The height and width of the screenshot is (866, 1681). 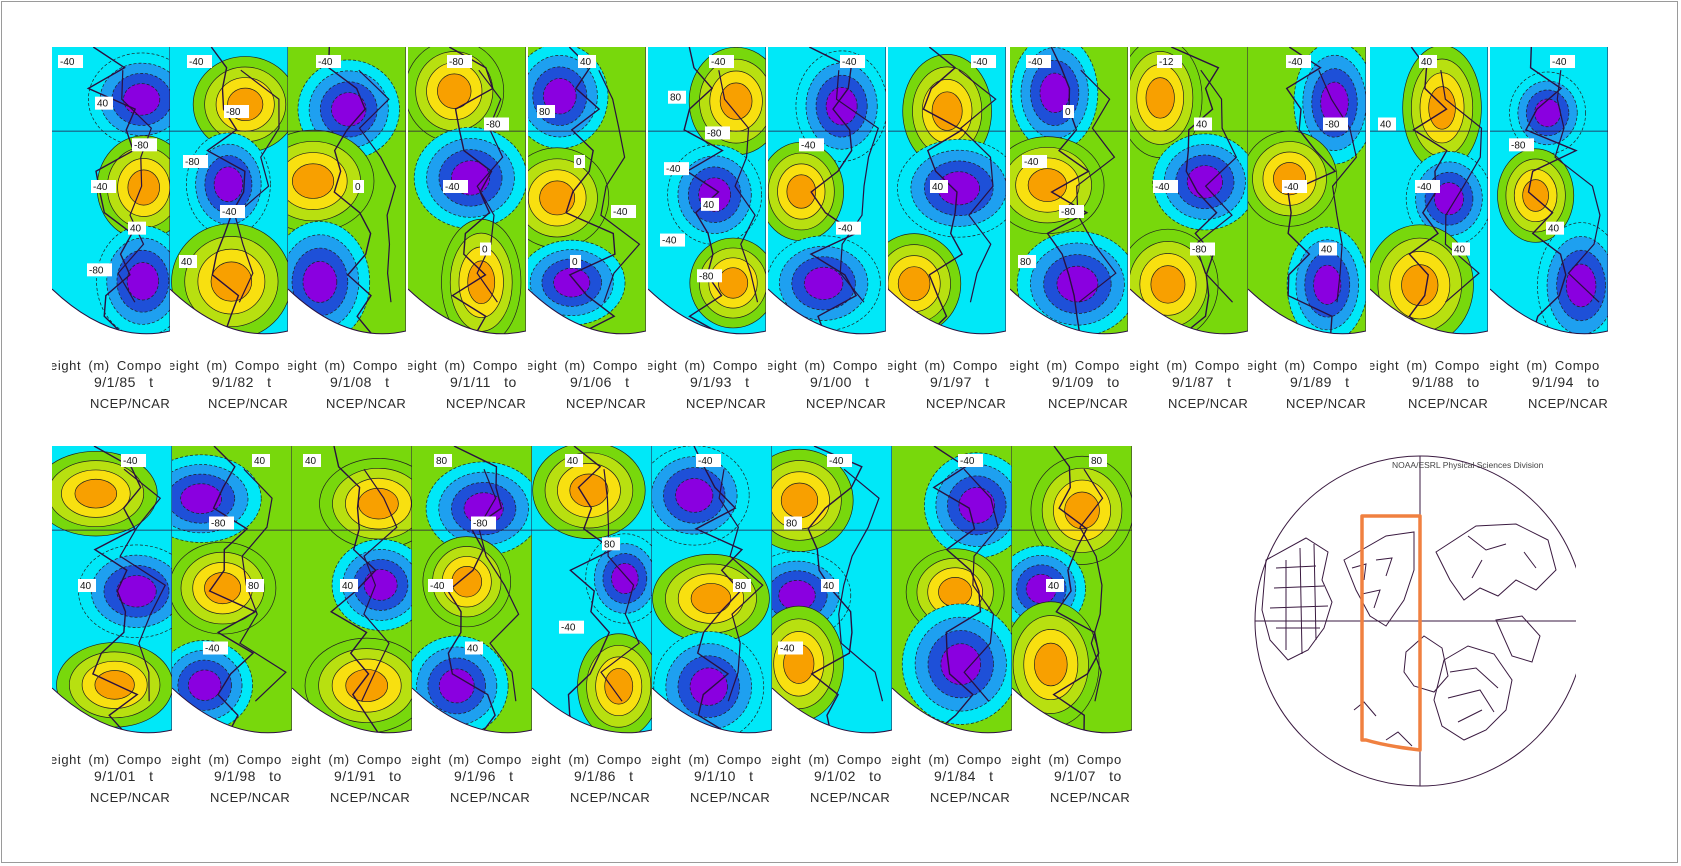 What do you see at coordinates (112, 783) in the screenshot?
I see `panel-caption: eight (m) Compo 9/1/01 t NCEP/NCAR` at bounding box center [112, 783].